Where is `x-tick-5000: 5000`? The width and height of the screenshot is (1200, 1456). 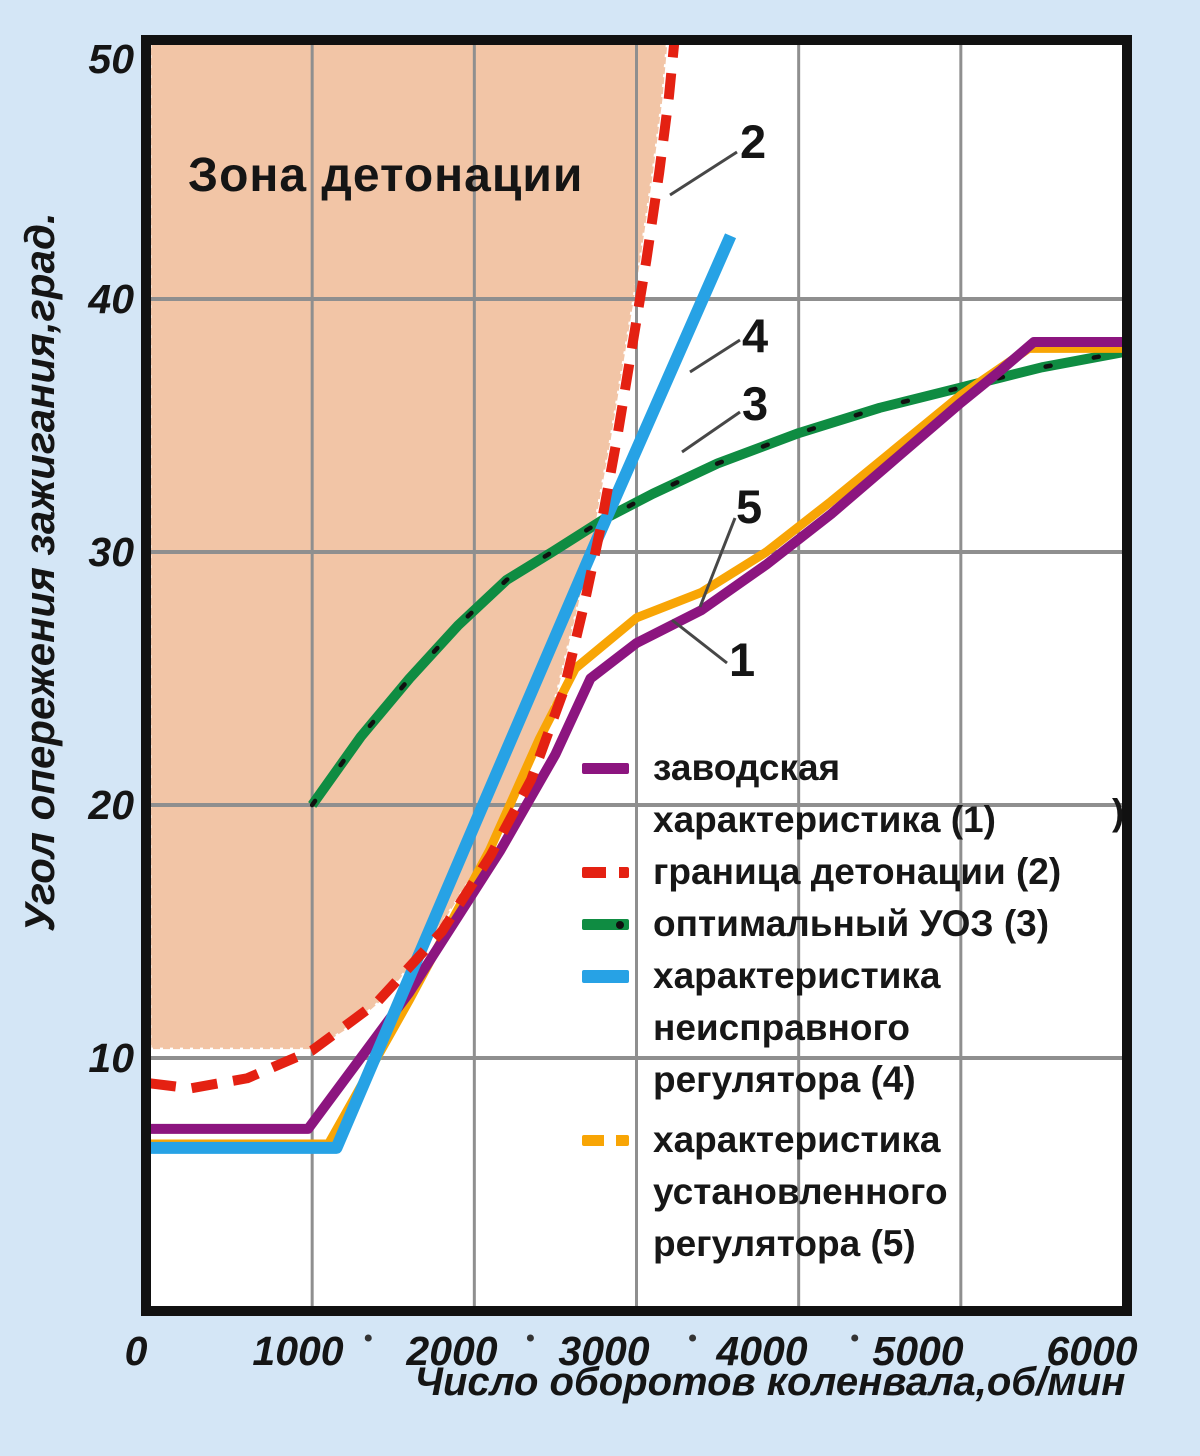 x-tick-5000: 5000 is located at coordinates (918, 1351).